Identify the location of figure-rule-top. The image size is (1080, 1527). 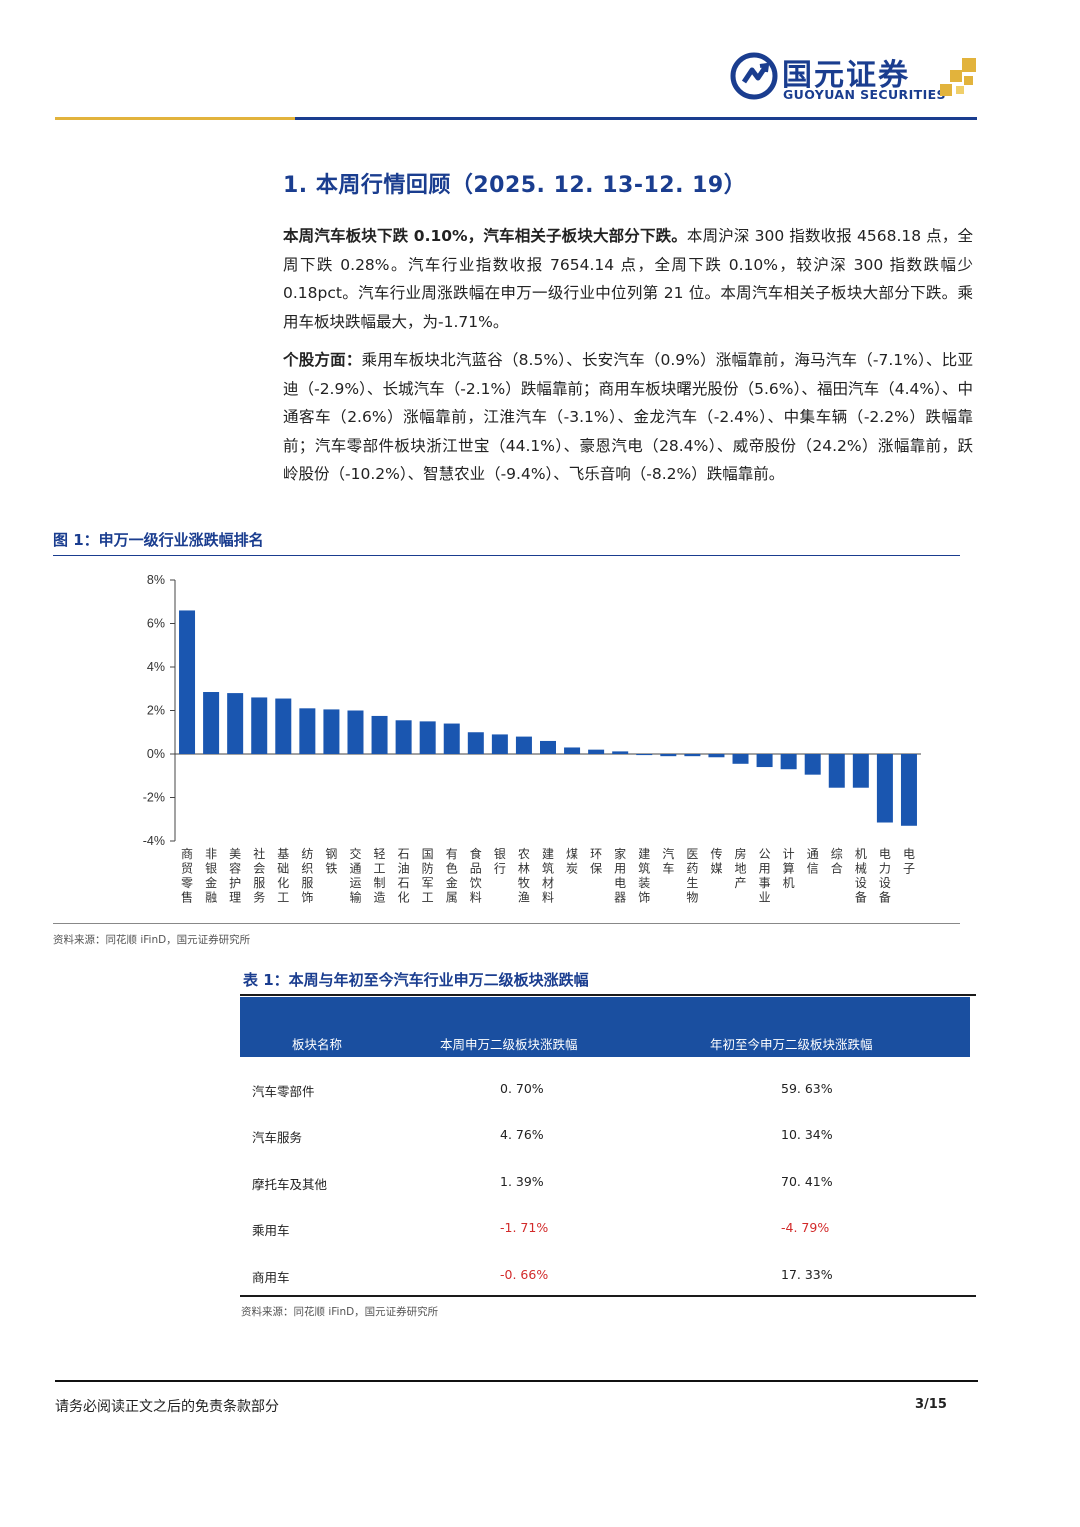
(506, 555).